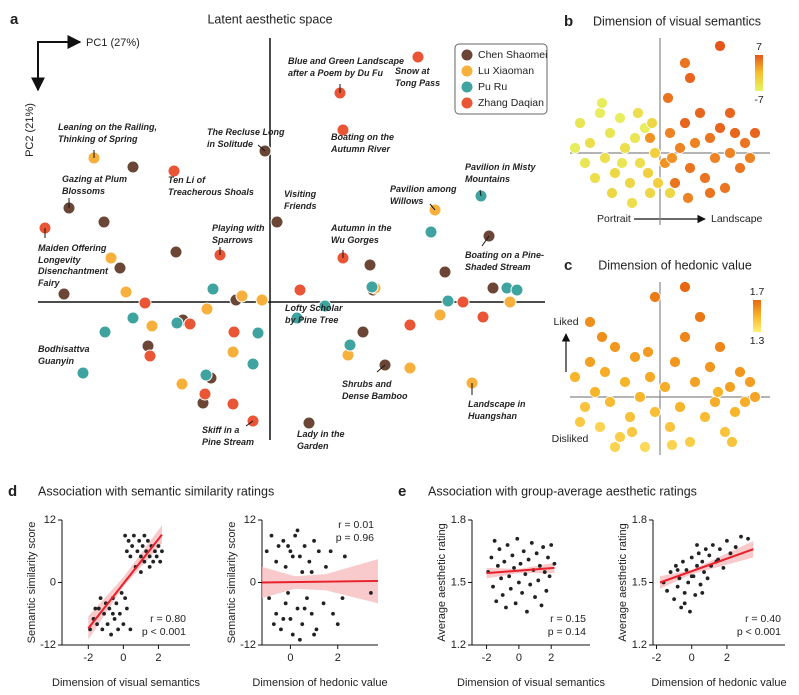  I want to click on point-label: Lofty Scholar by Pine Tree, so click(315, 314).